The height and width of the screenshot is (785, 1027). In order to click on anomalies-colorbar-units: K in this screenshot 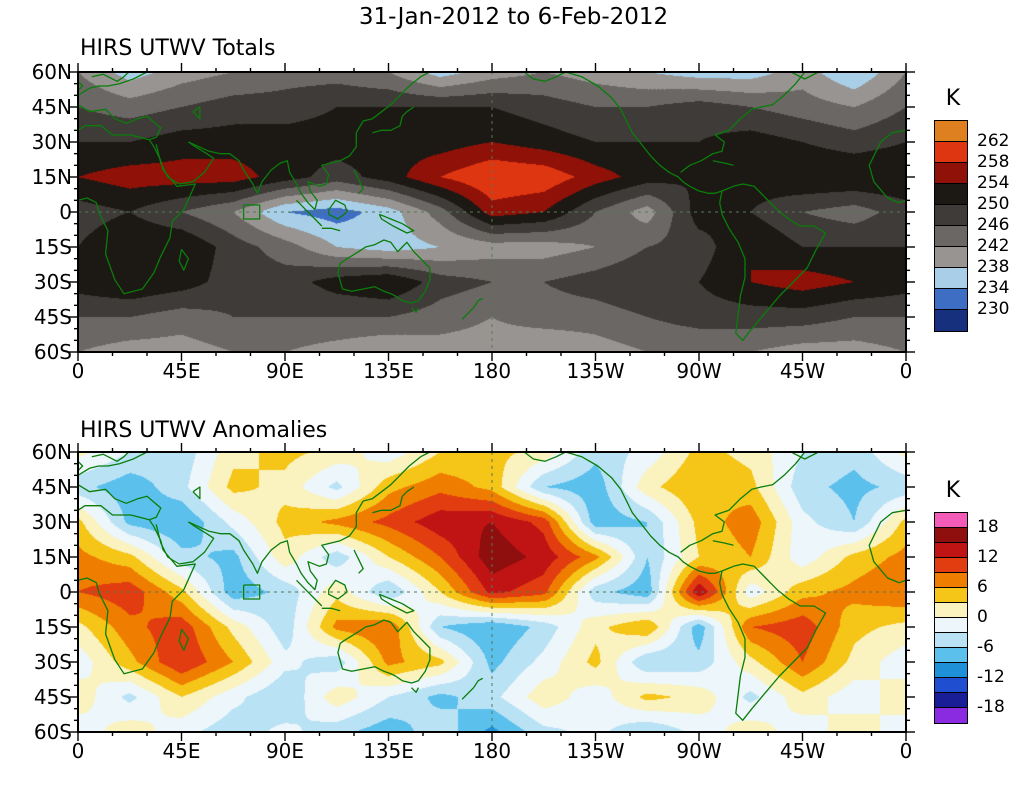, I will do `click(953, 490)`.